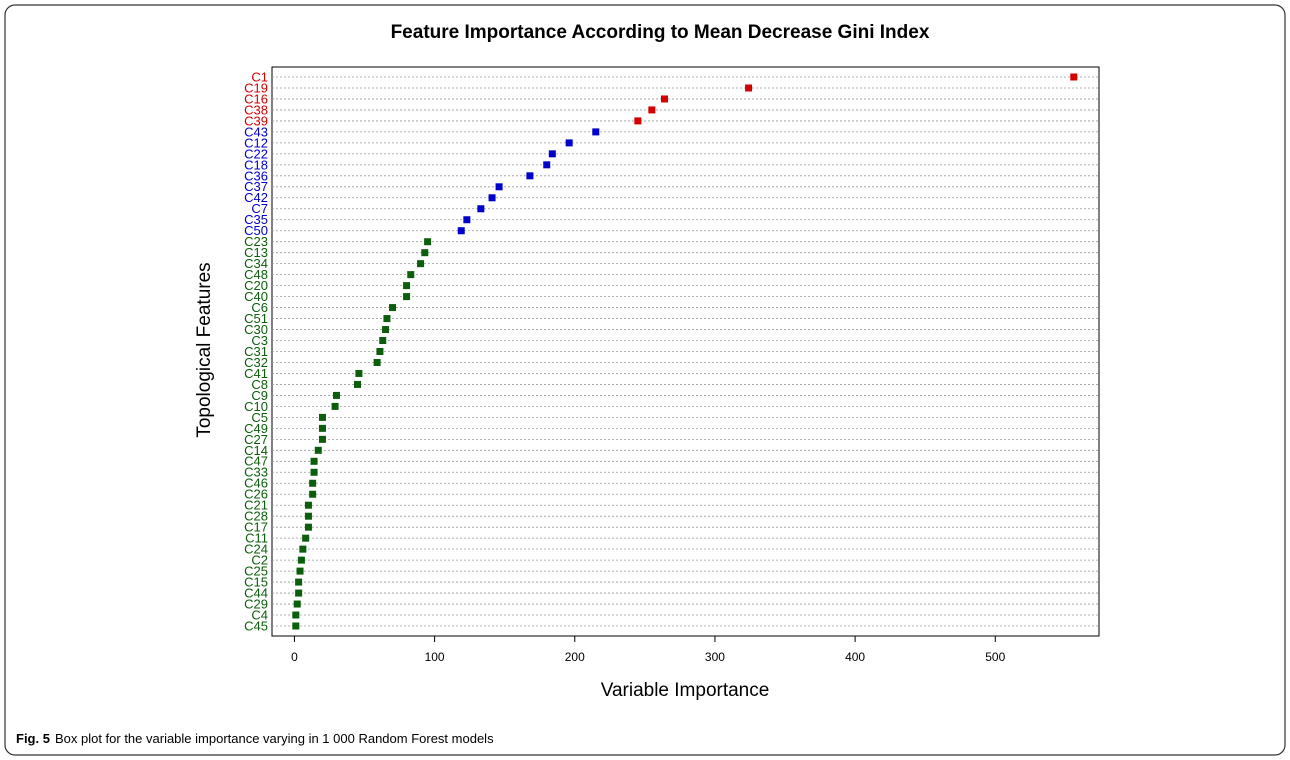 Image resolution: width=1290 pixels, height=760 pixels. I want to click on x-tick-label: 300, so click(715, 657).